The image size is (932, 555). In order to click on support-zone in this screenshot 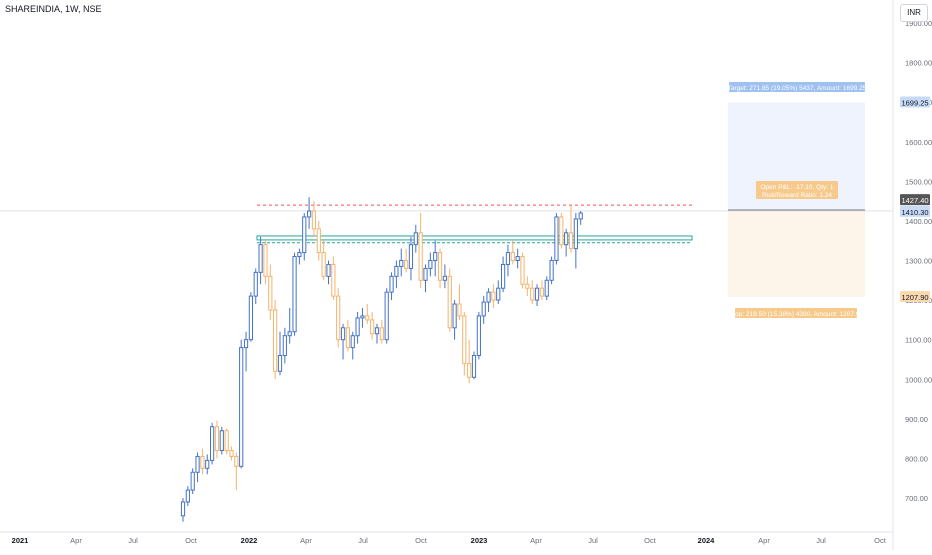, I will do `click(474, 238)`.